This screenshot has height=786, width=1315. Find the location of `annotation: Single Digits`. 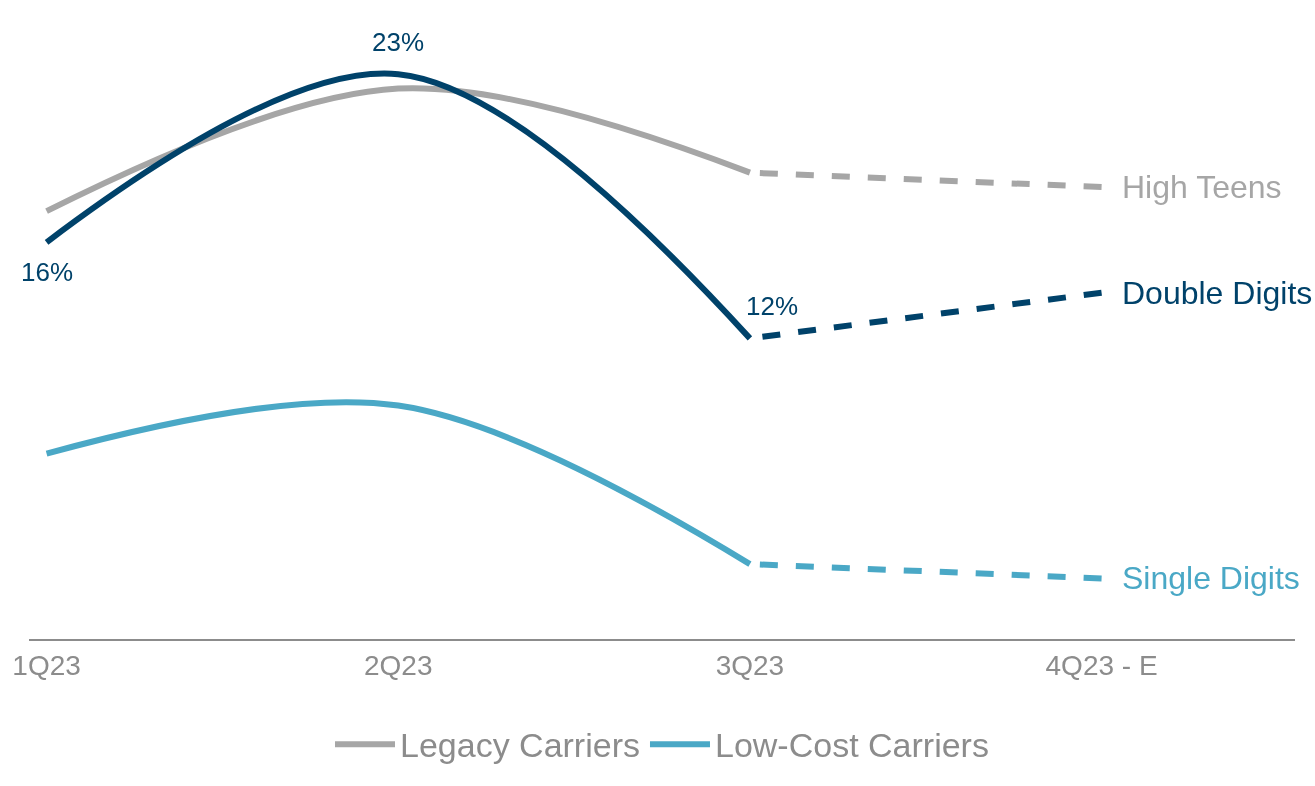

annotation: Single Digits is located at coordinates (1211, 578).